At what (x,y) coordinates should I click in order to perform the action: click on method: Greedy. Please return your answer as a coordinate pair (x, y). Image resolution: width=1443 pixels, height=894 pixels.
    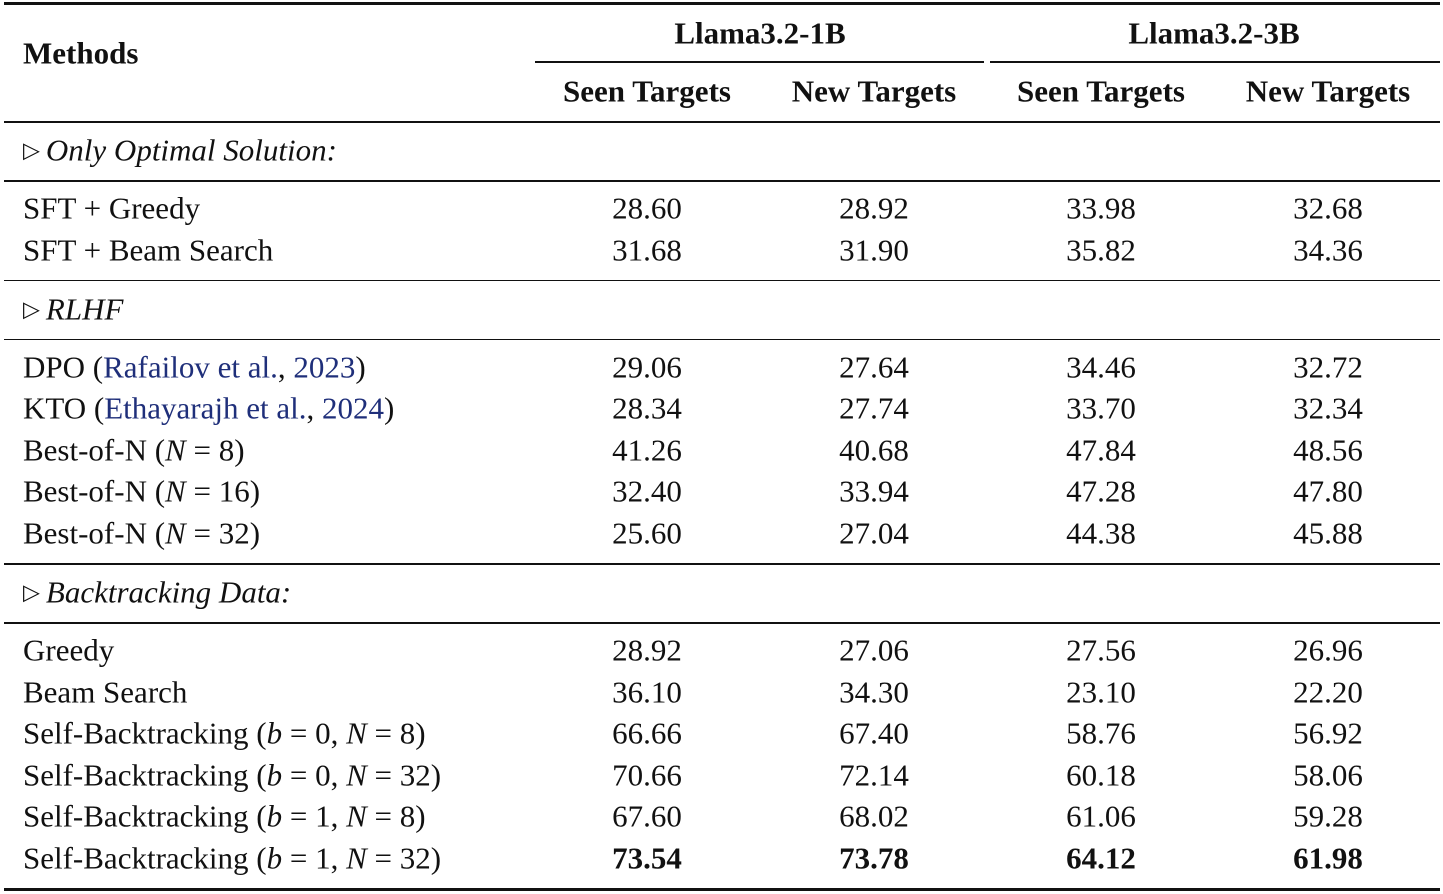
    Looking at the image, I should click on (68, 650).